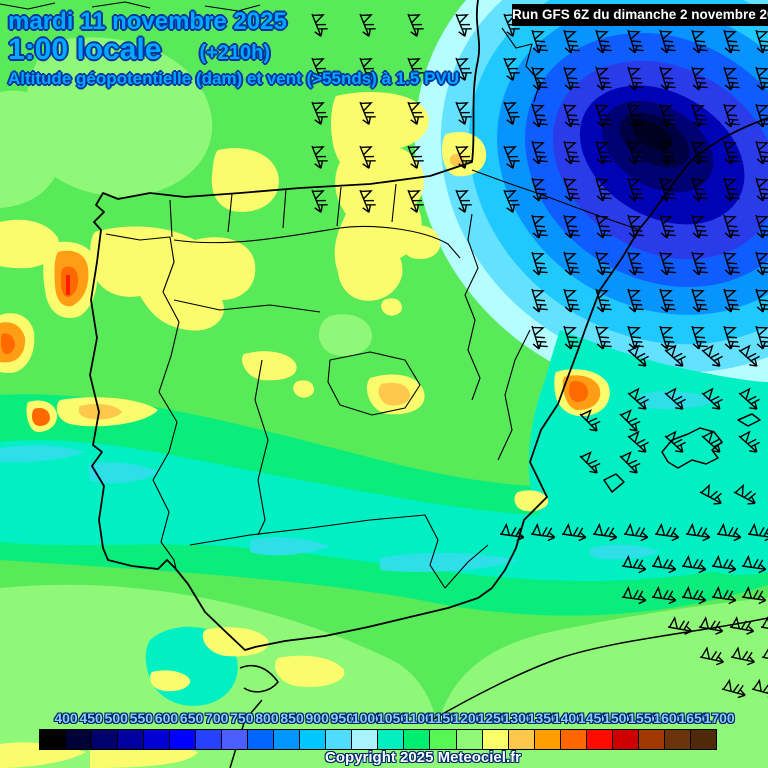  Describe the element at coordinates (417, 718) in the screenshot. I see `color-scale-label: 1100` at that location.